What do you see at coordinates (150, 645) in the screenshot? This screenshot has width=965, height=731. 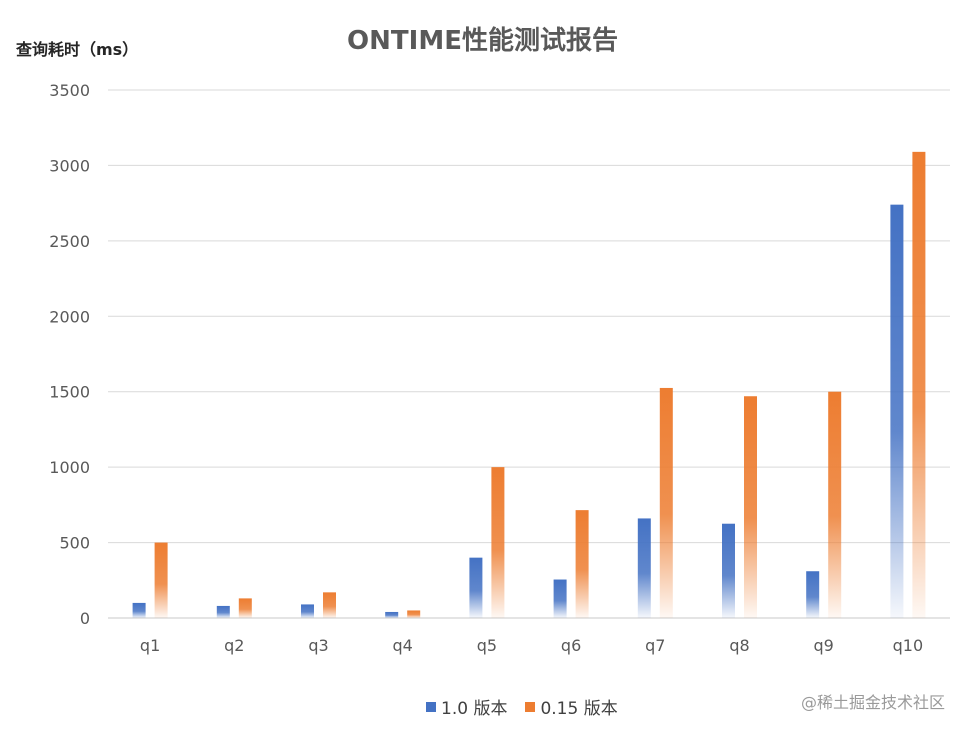 I see `x-tick-label: q1` at bounding box center [150, 645].